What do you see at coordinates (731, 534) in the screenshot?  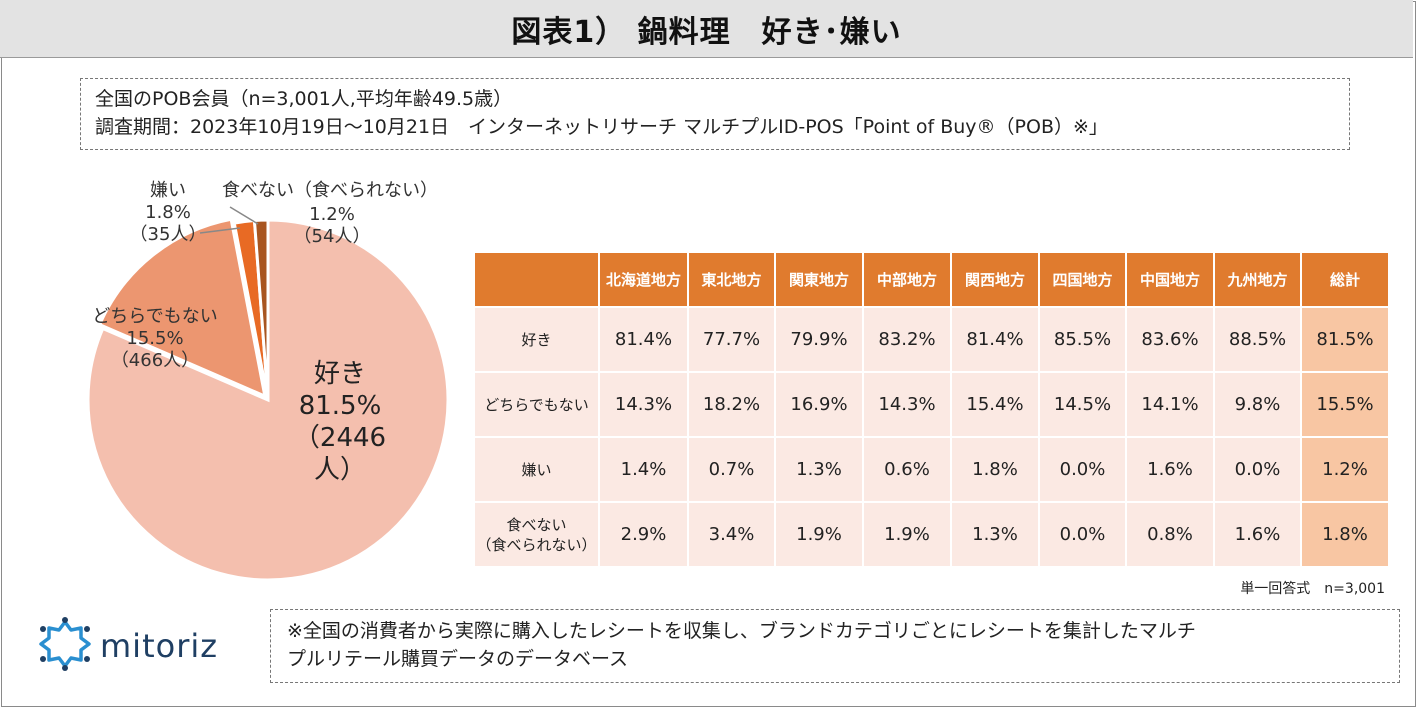 I see `table-cell: 3.4%` at bounding box center [731, 534].